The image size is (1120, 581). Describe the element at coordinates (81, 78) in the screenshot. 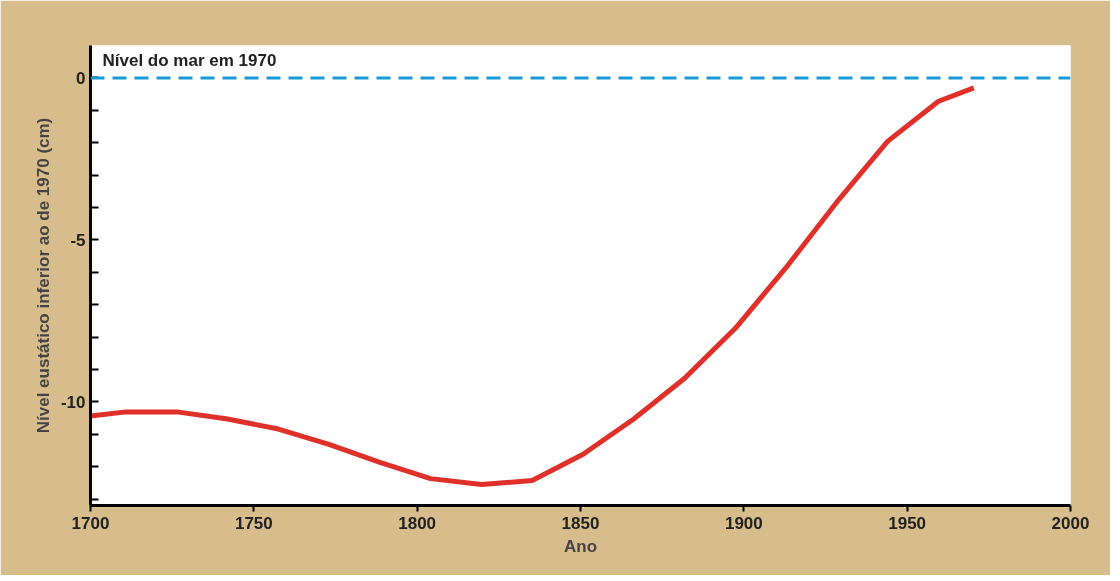

I see `y-tick-label: 0` at that location.